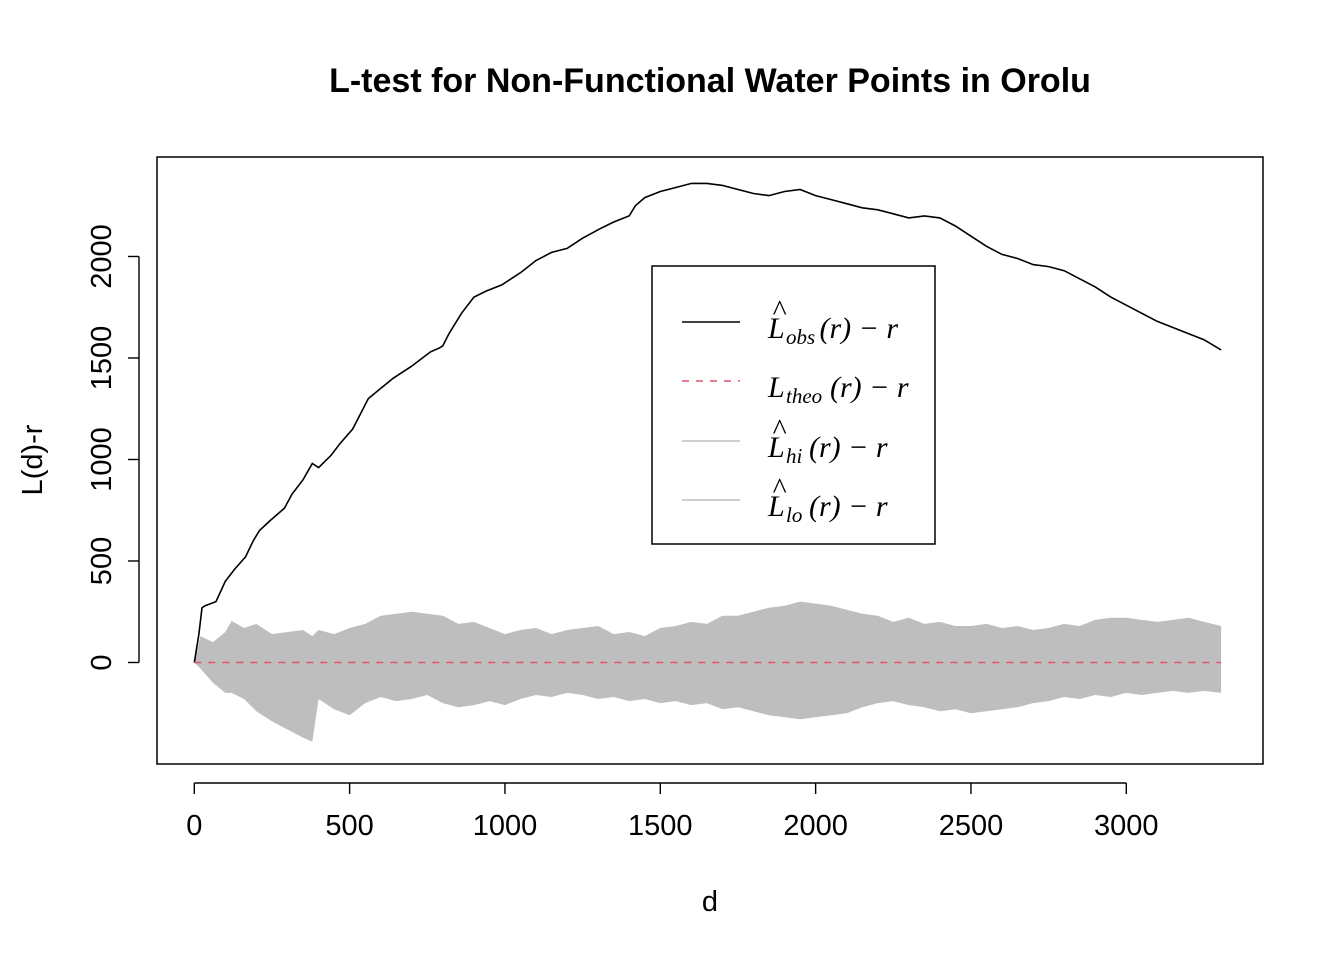 The width and height of the screenshot is (1344, 960). Describe the element at coordinates (794, 515) in the screenshot. I see `legend-subscript: lo` at that location.